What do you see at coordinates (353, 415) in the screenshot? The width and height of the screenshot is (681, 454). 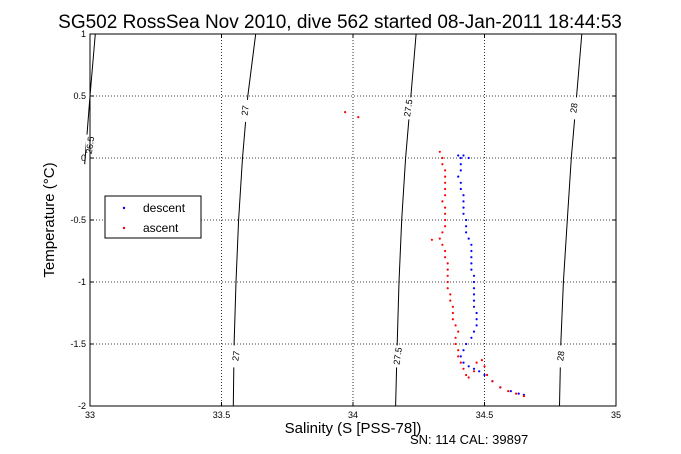 I see `x-tick-label: 34` at bounding box center [353, 415].